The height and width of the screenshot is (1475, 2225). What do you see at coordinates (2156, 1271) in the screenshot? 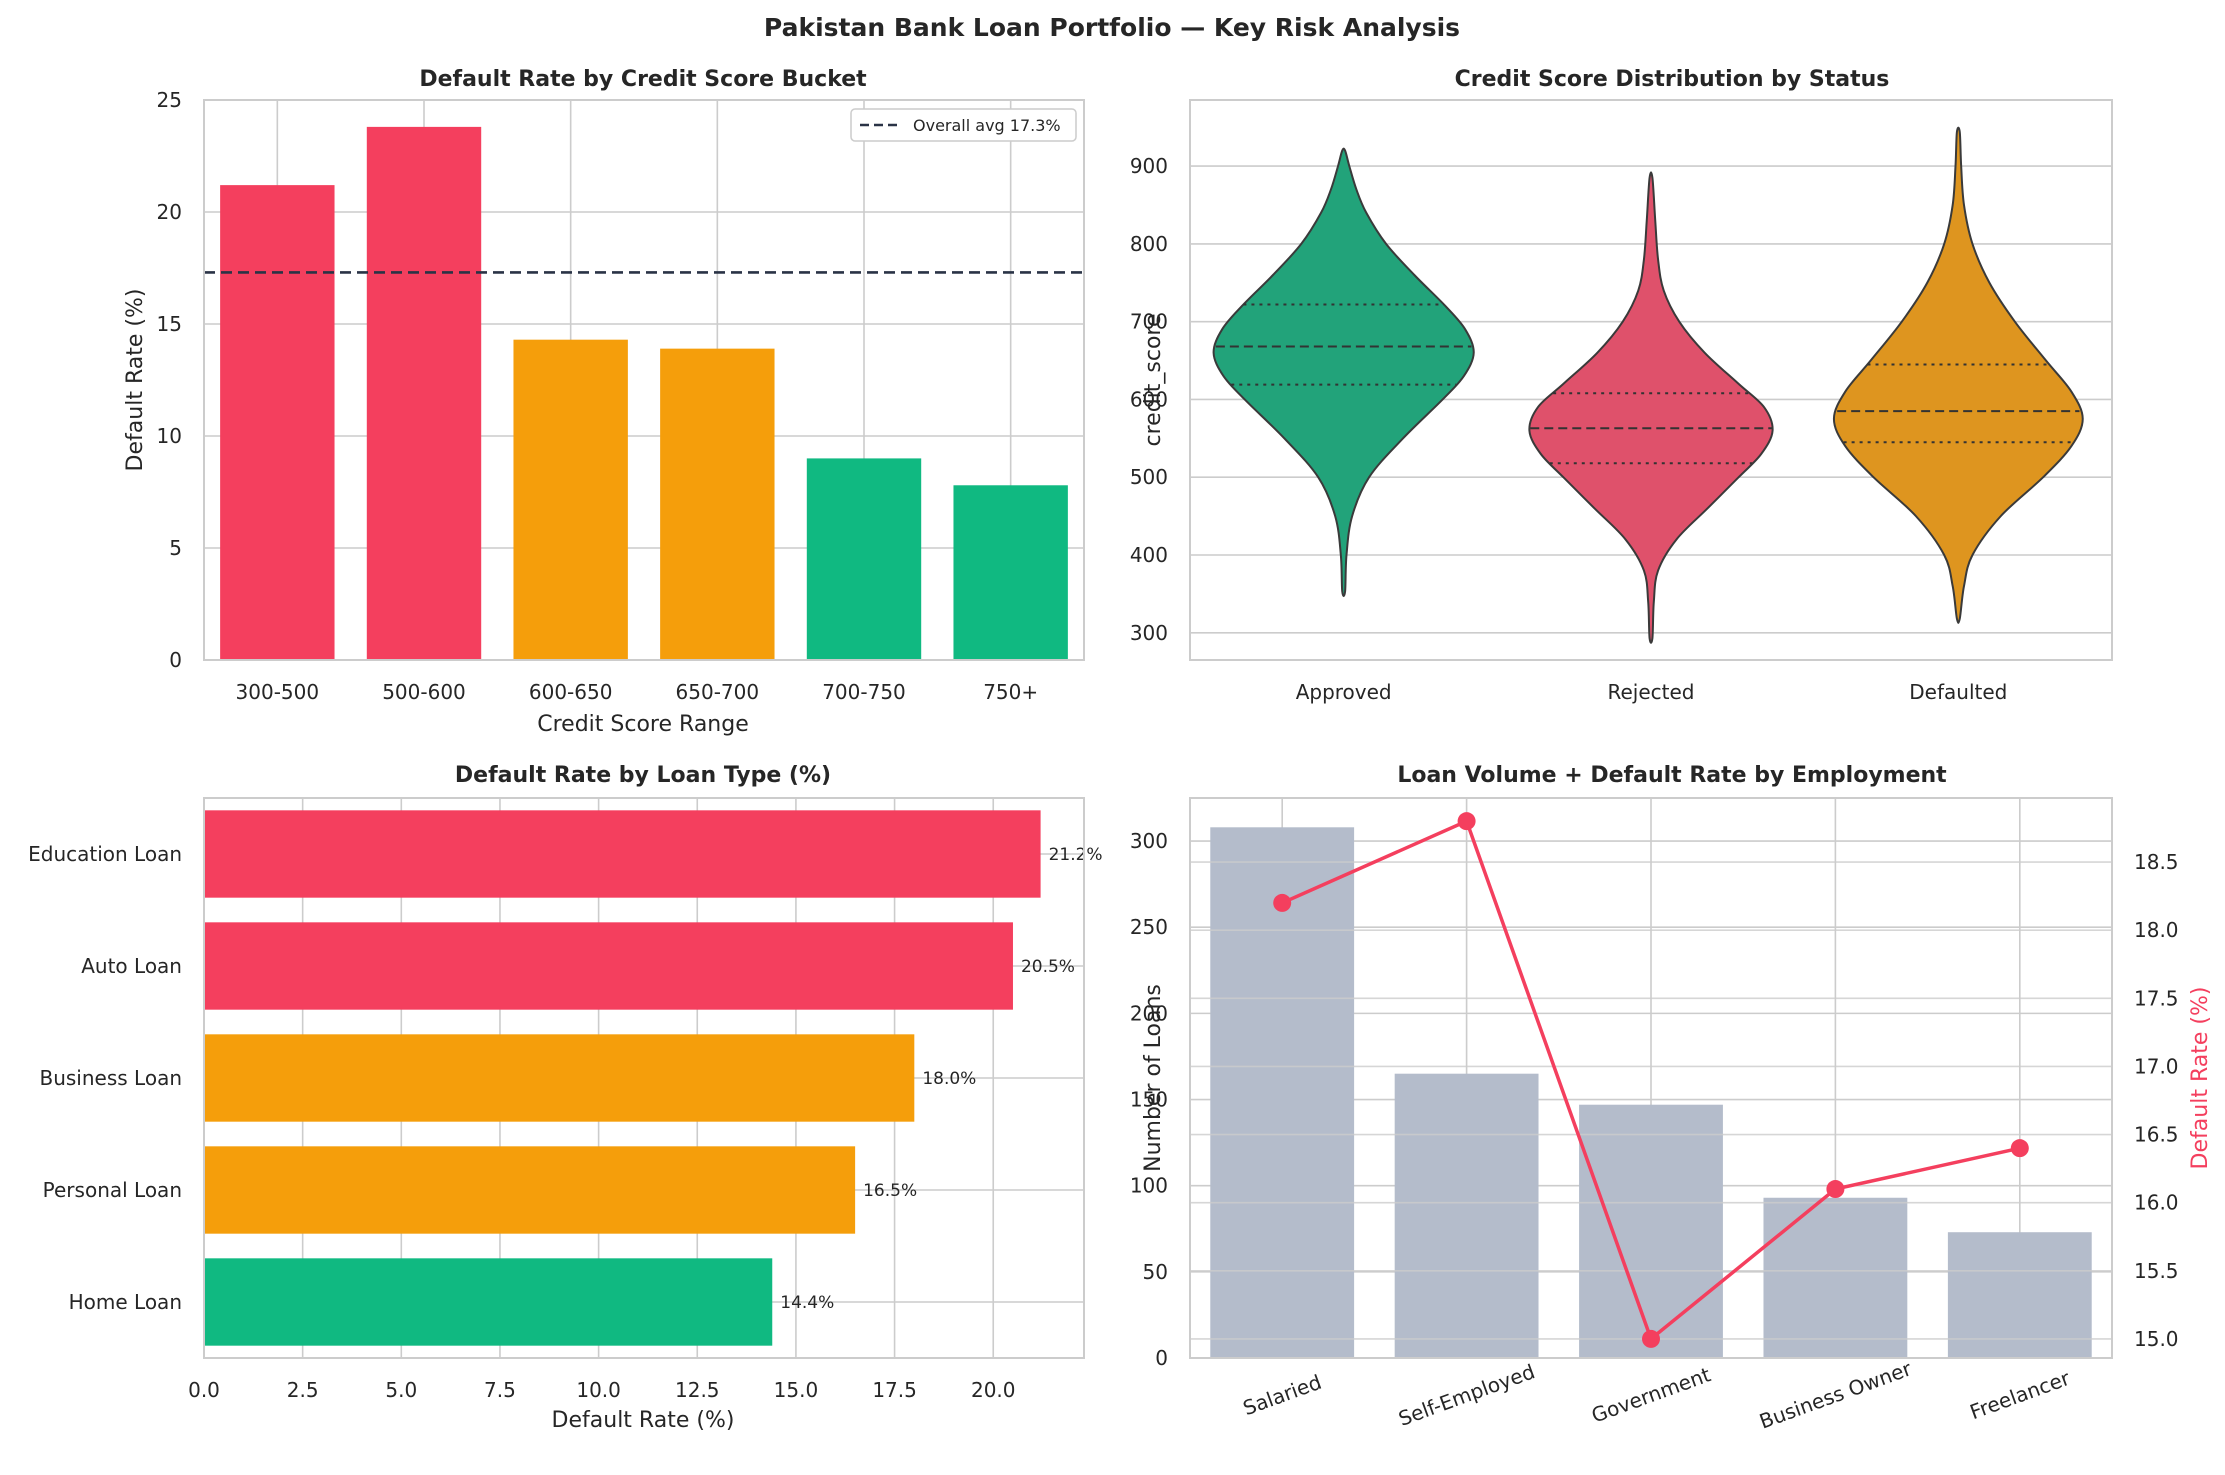
I see `y2-tick-label: 15.5` at bounding box center [2156, 1271].